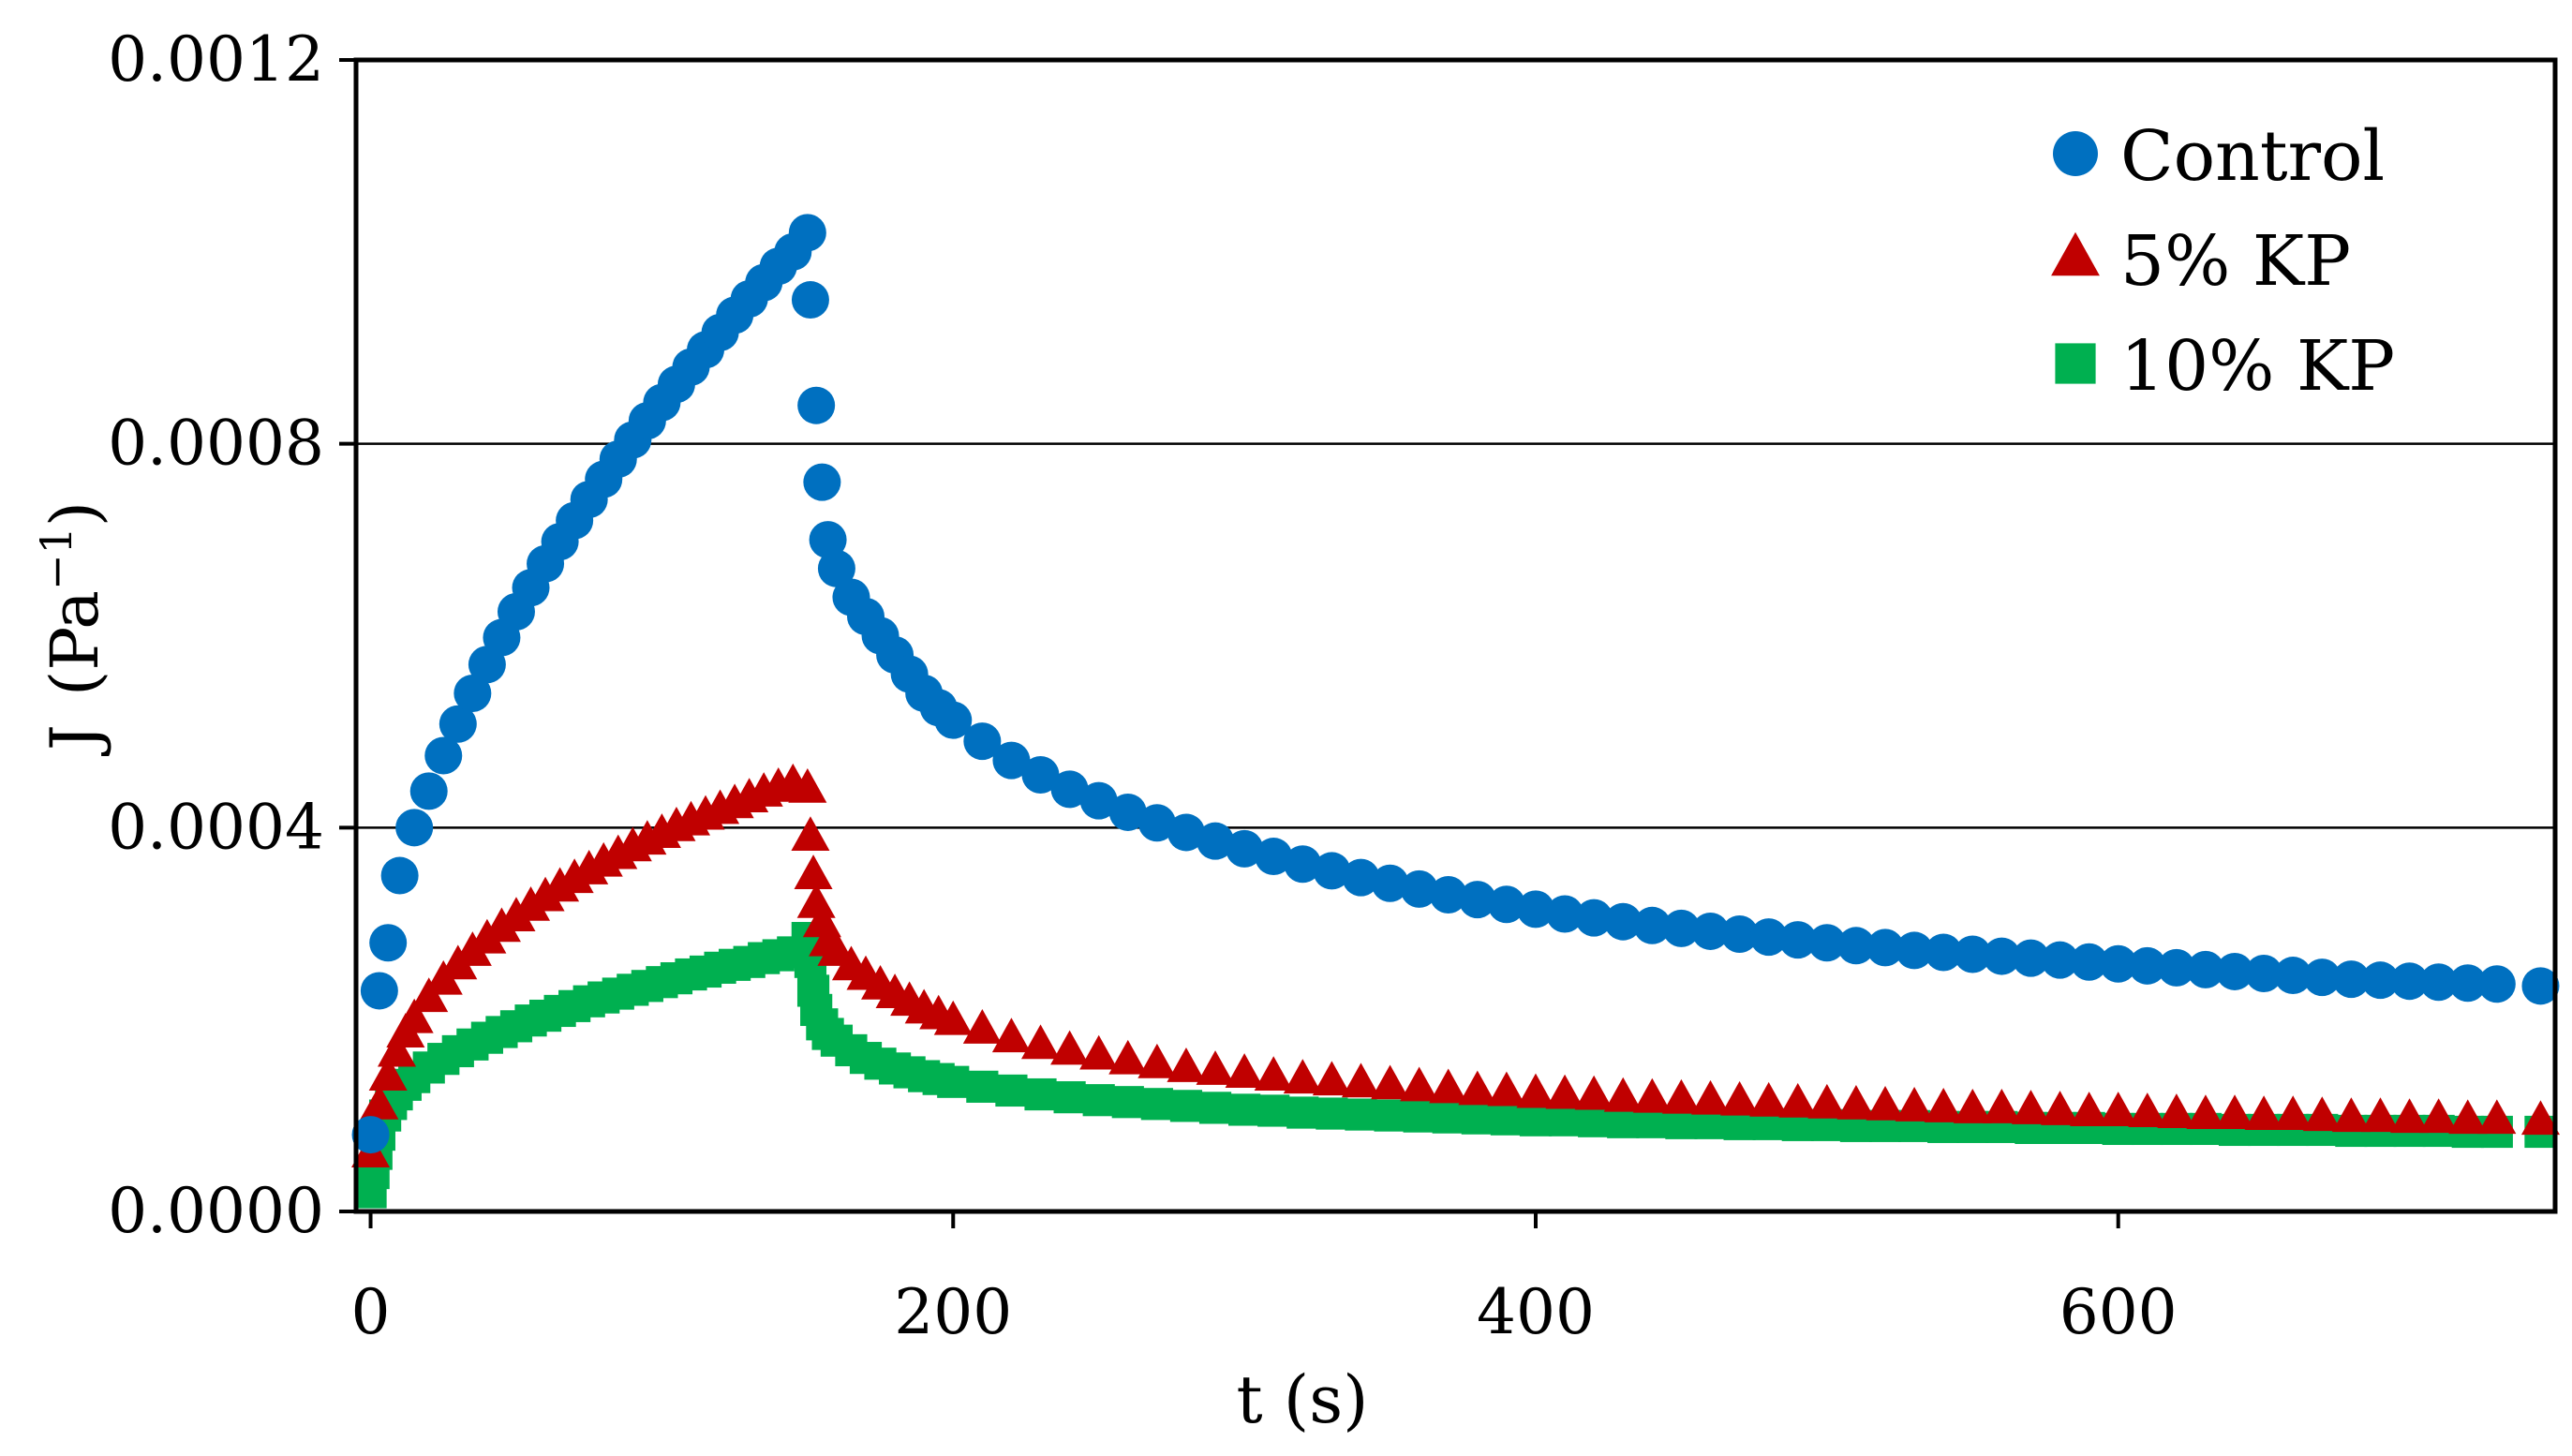 This screenshot has width=2572, height=1456. I want to click on y-tick-label: 0.0012, so click(216, 59).